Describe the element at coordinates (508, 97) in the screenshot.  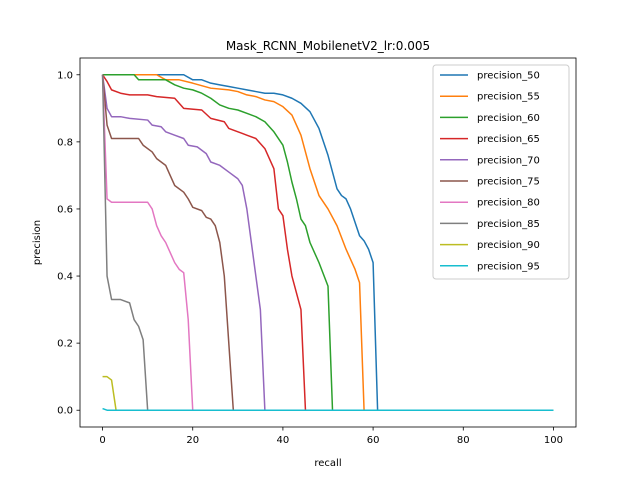
I see `legend-label-precision_55: precision_55` at that location.